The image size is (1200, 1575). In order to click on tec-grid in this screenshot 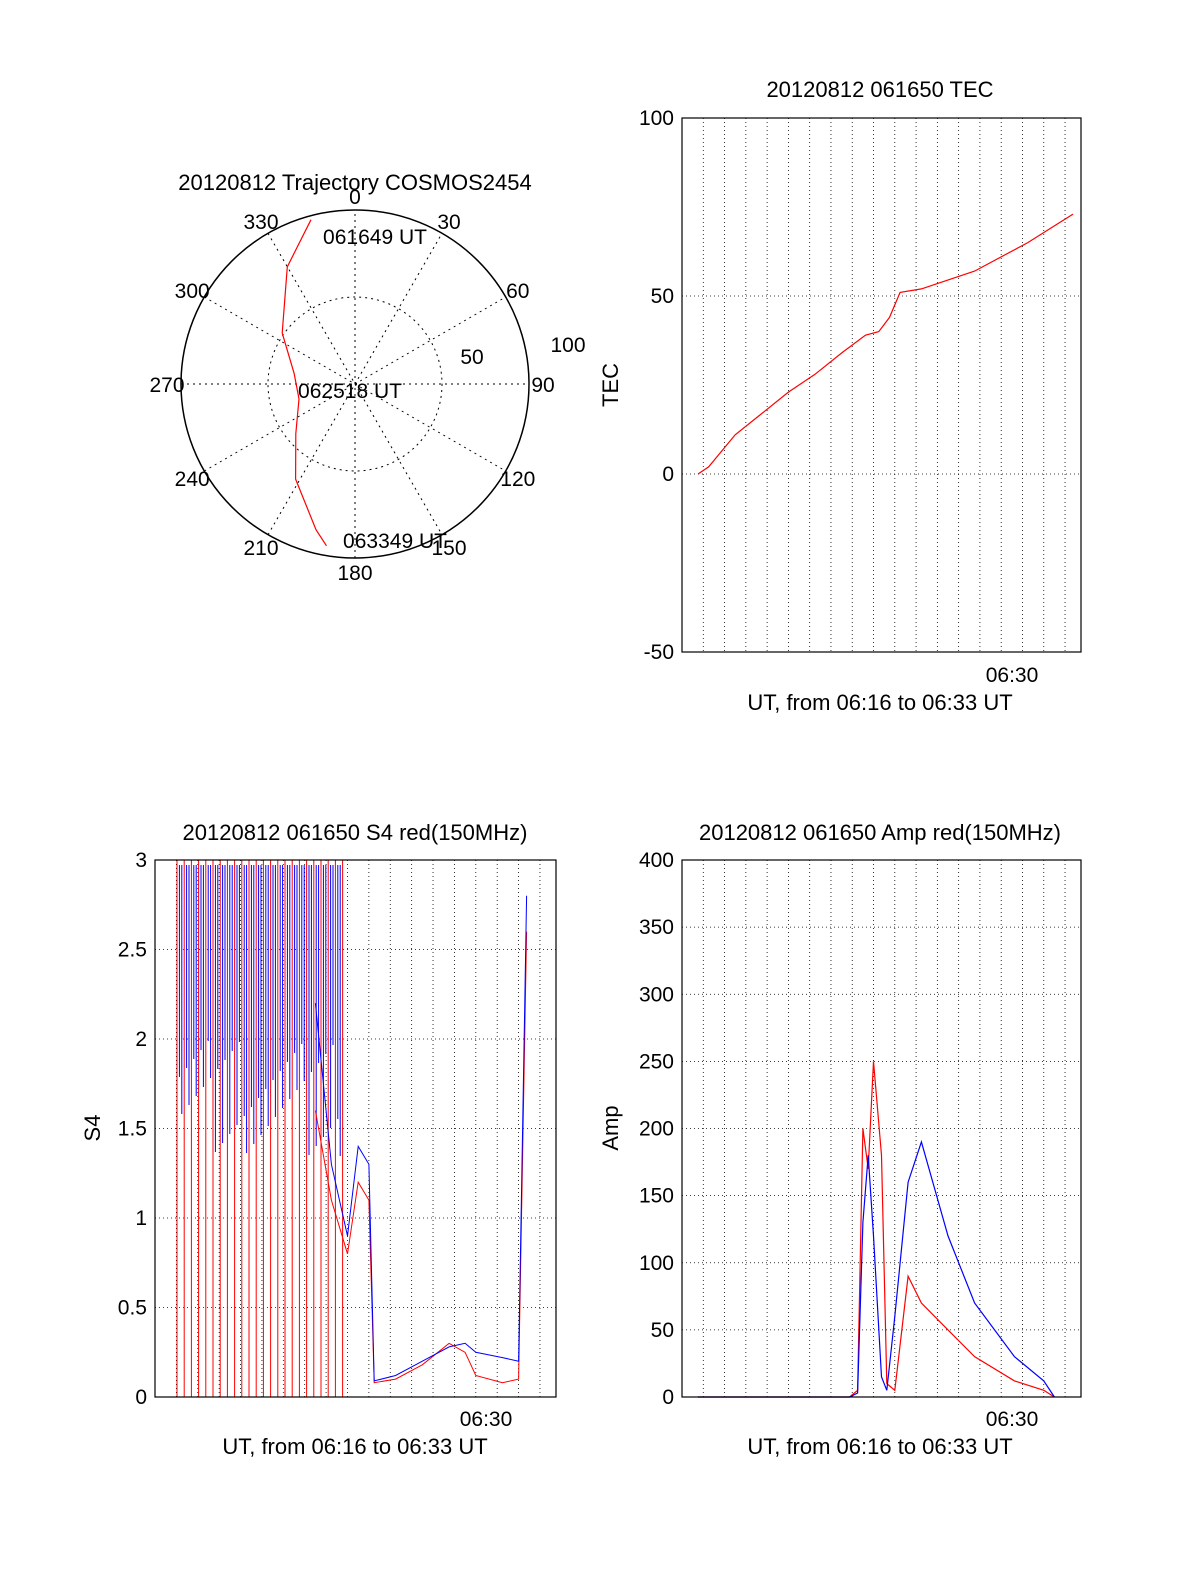, I will do `click(881, 385)`.